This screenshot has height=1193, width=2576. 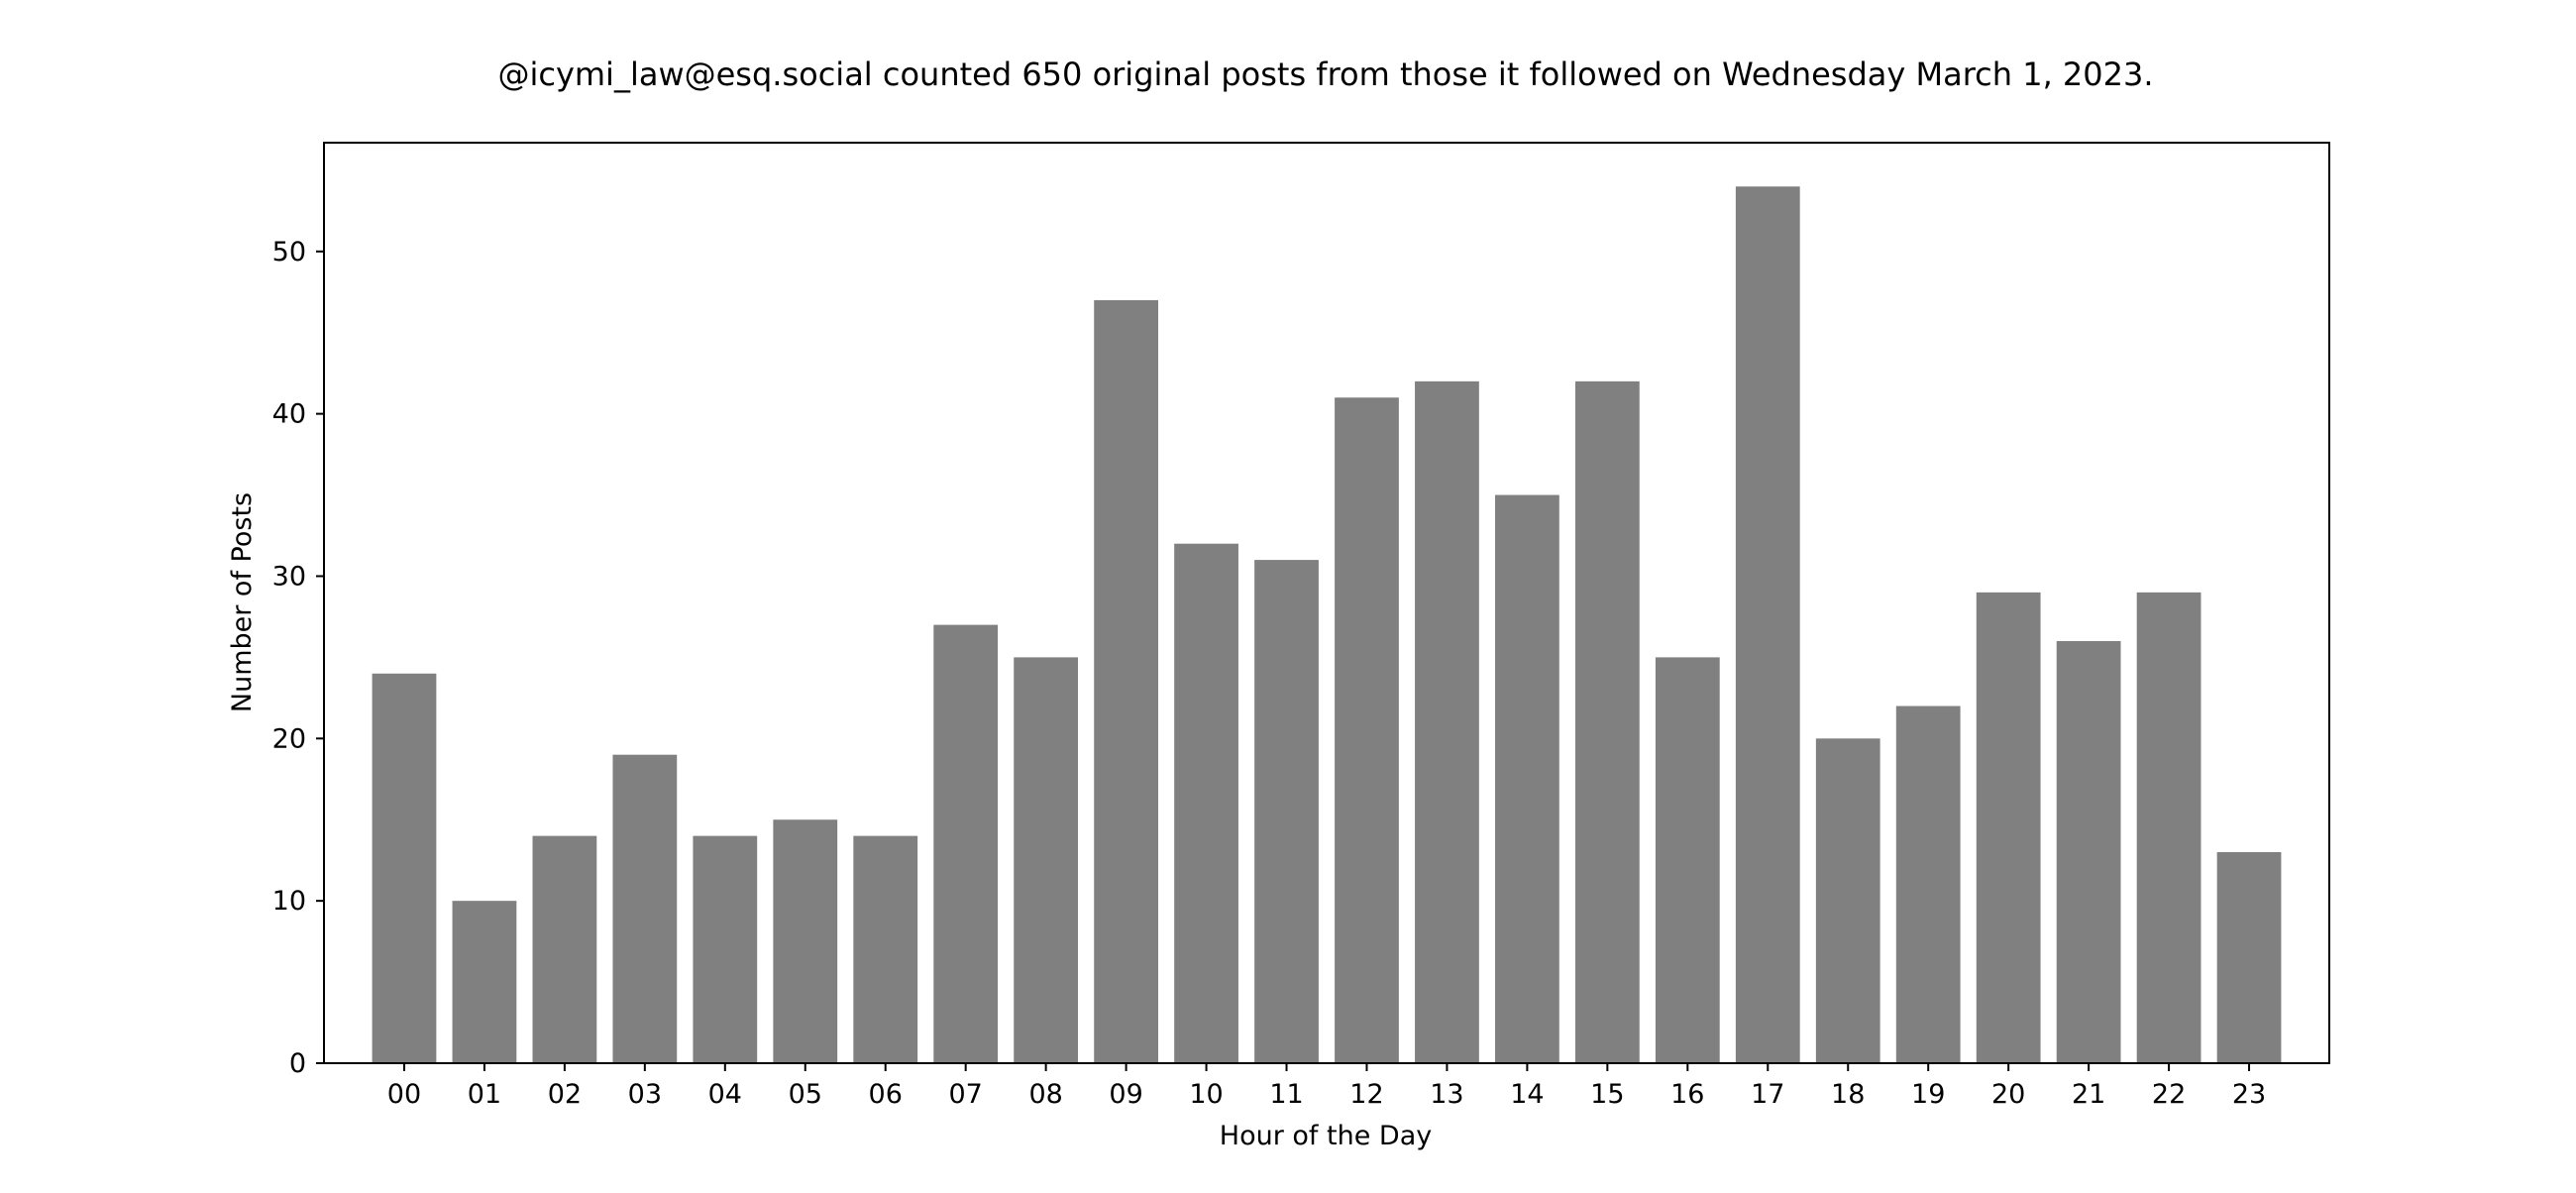 What do you see at coordinates (484, 1094) in the screenshot?
I see `x-tick-label: 01` at bounding box center [484, 1094].